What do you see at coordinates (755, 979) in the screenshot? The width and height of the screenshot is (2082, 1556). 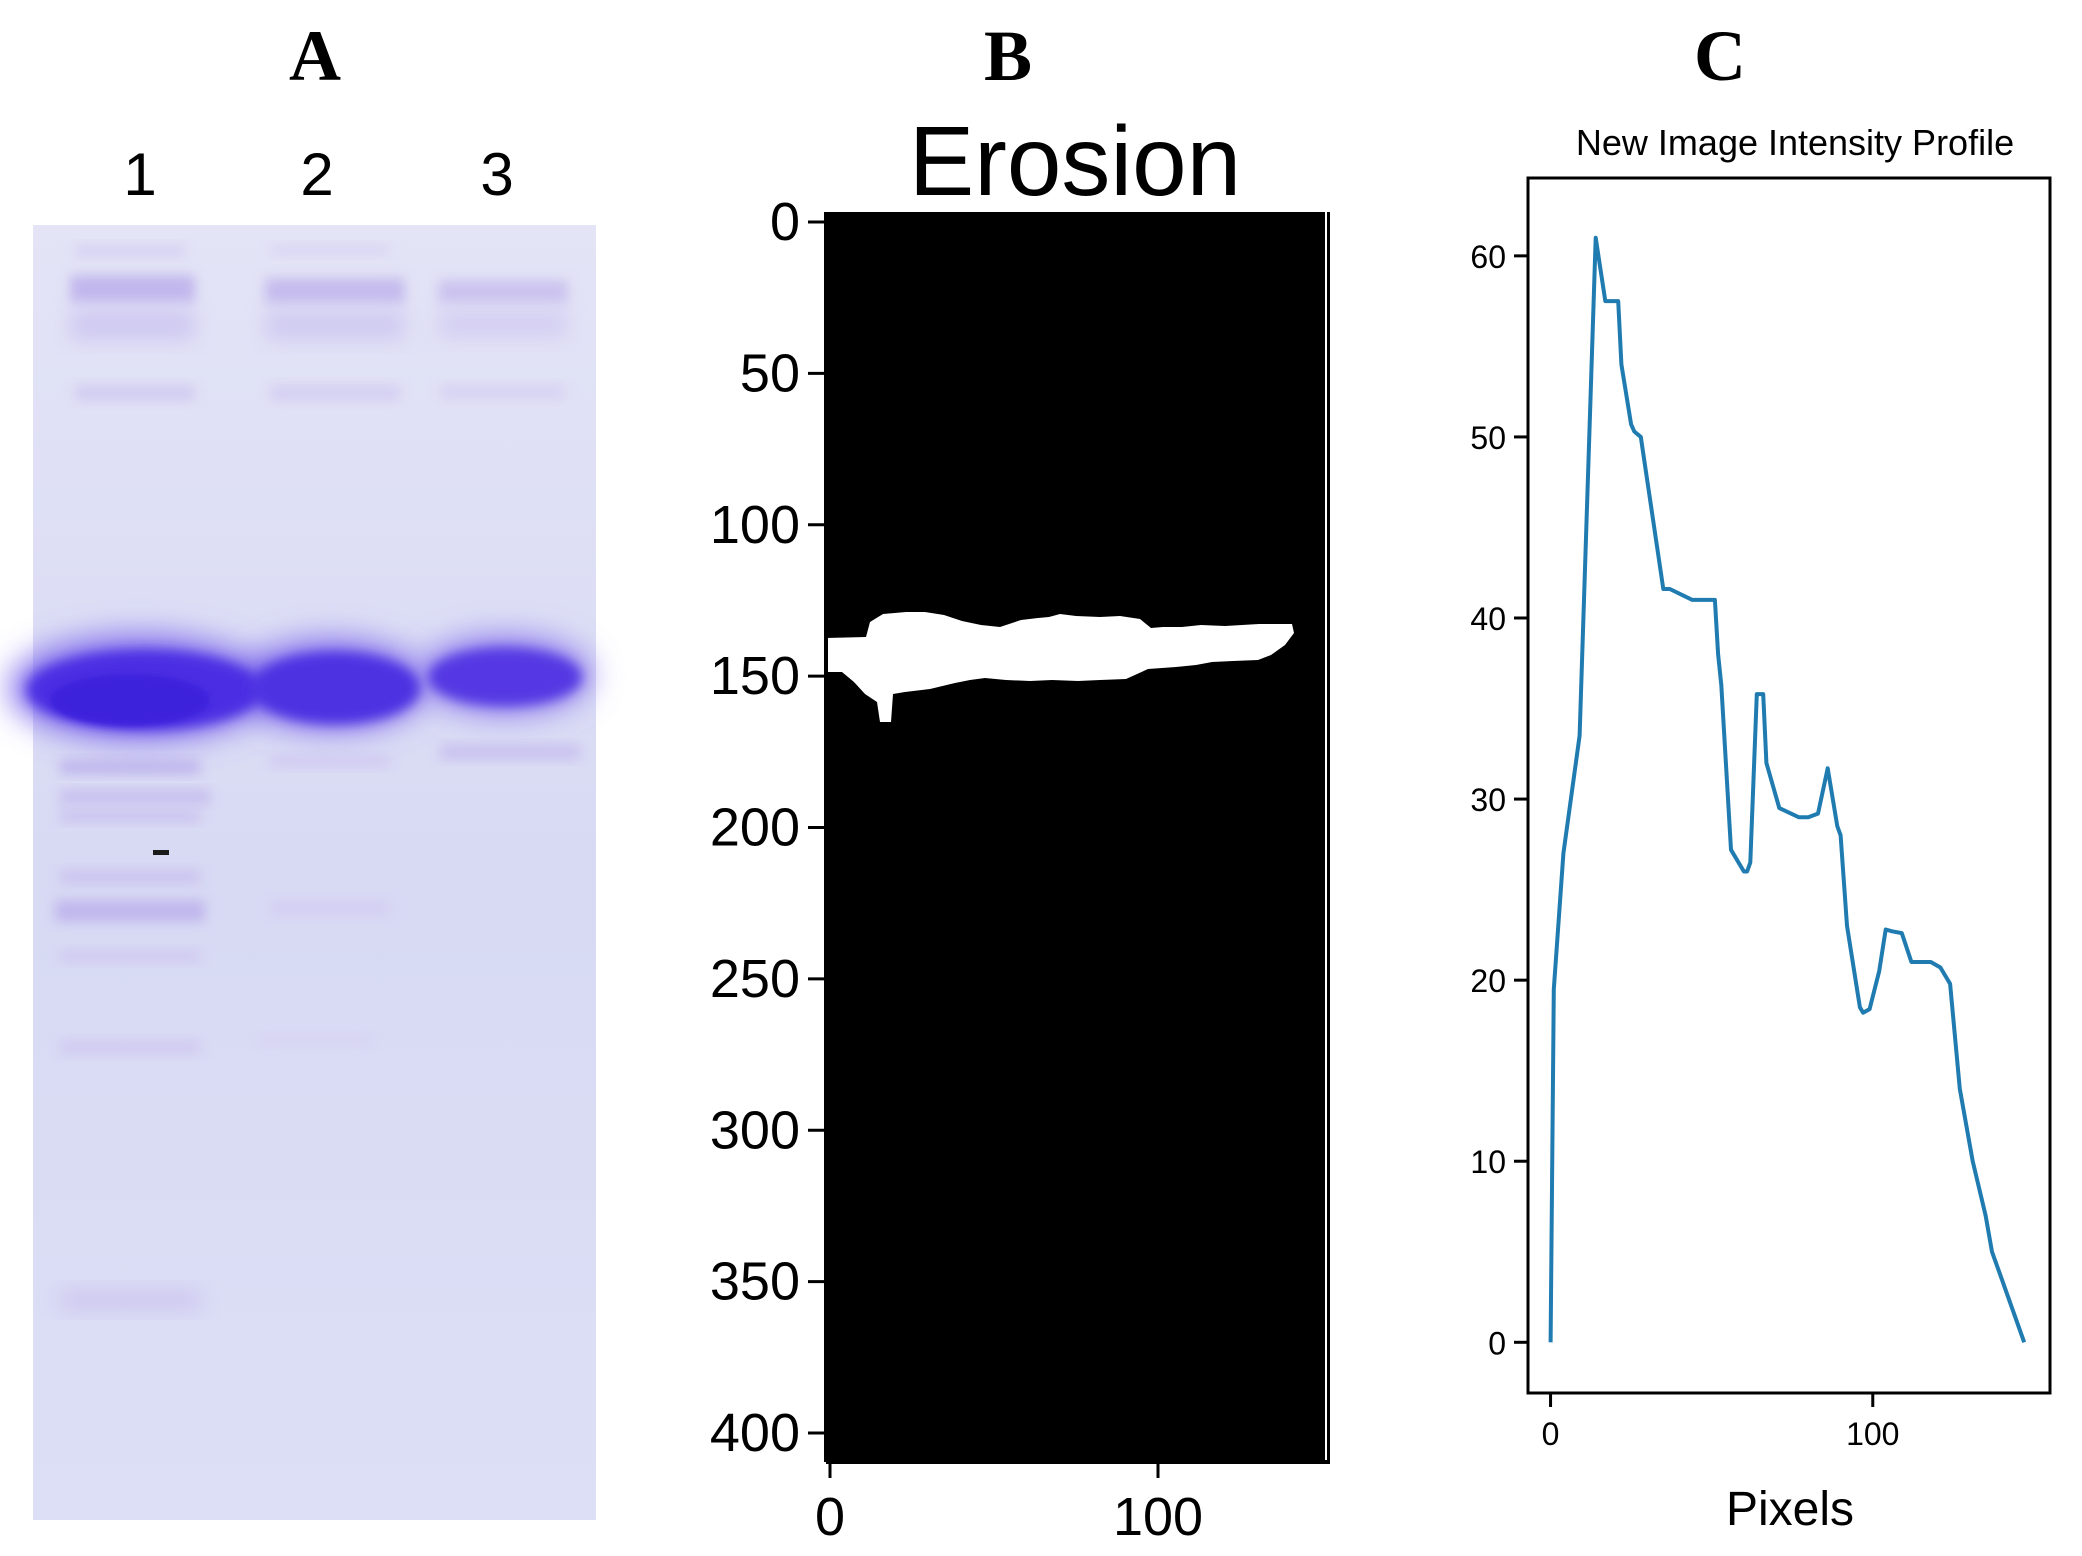 I see `erosion-y-tick-label: 250` at bounding box center [755, 979].